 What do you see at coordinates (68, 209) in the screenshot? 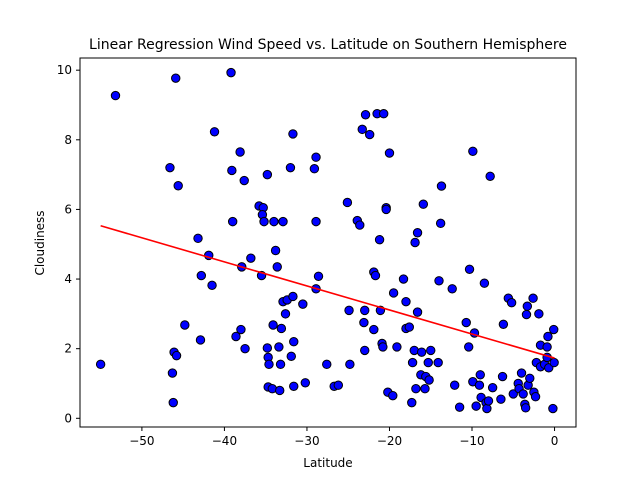
I see `y-tick-label: 6` at bounding box center [68, 209].